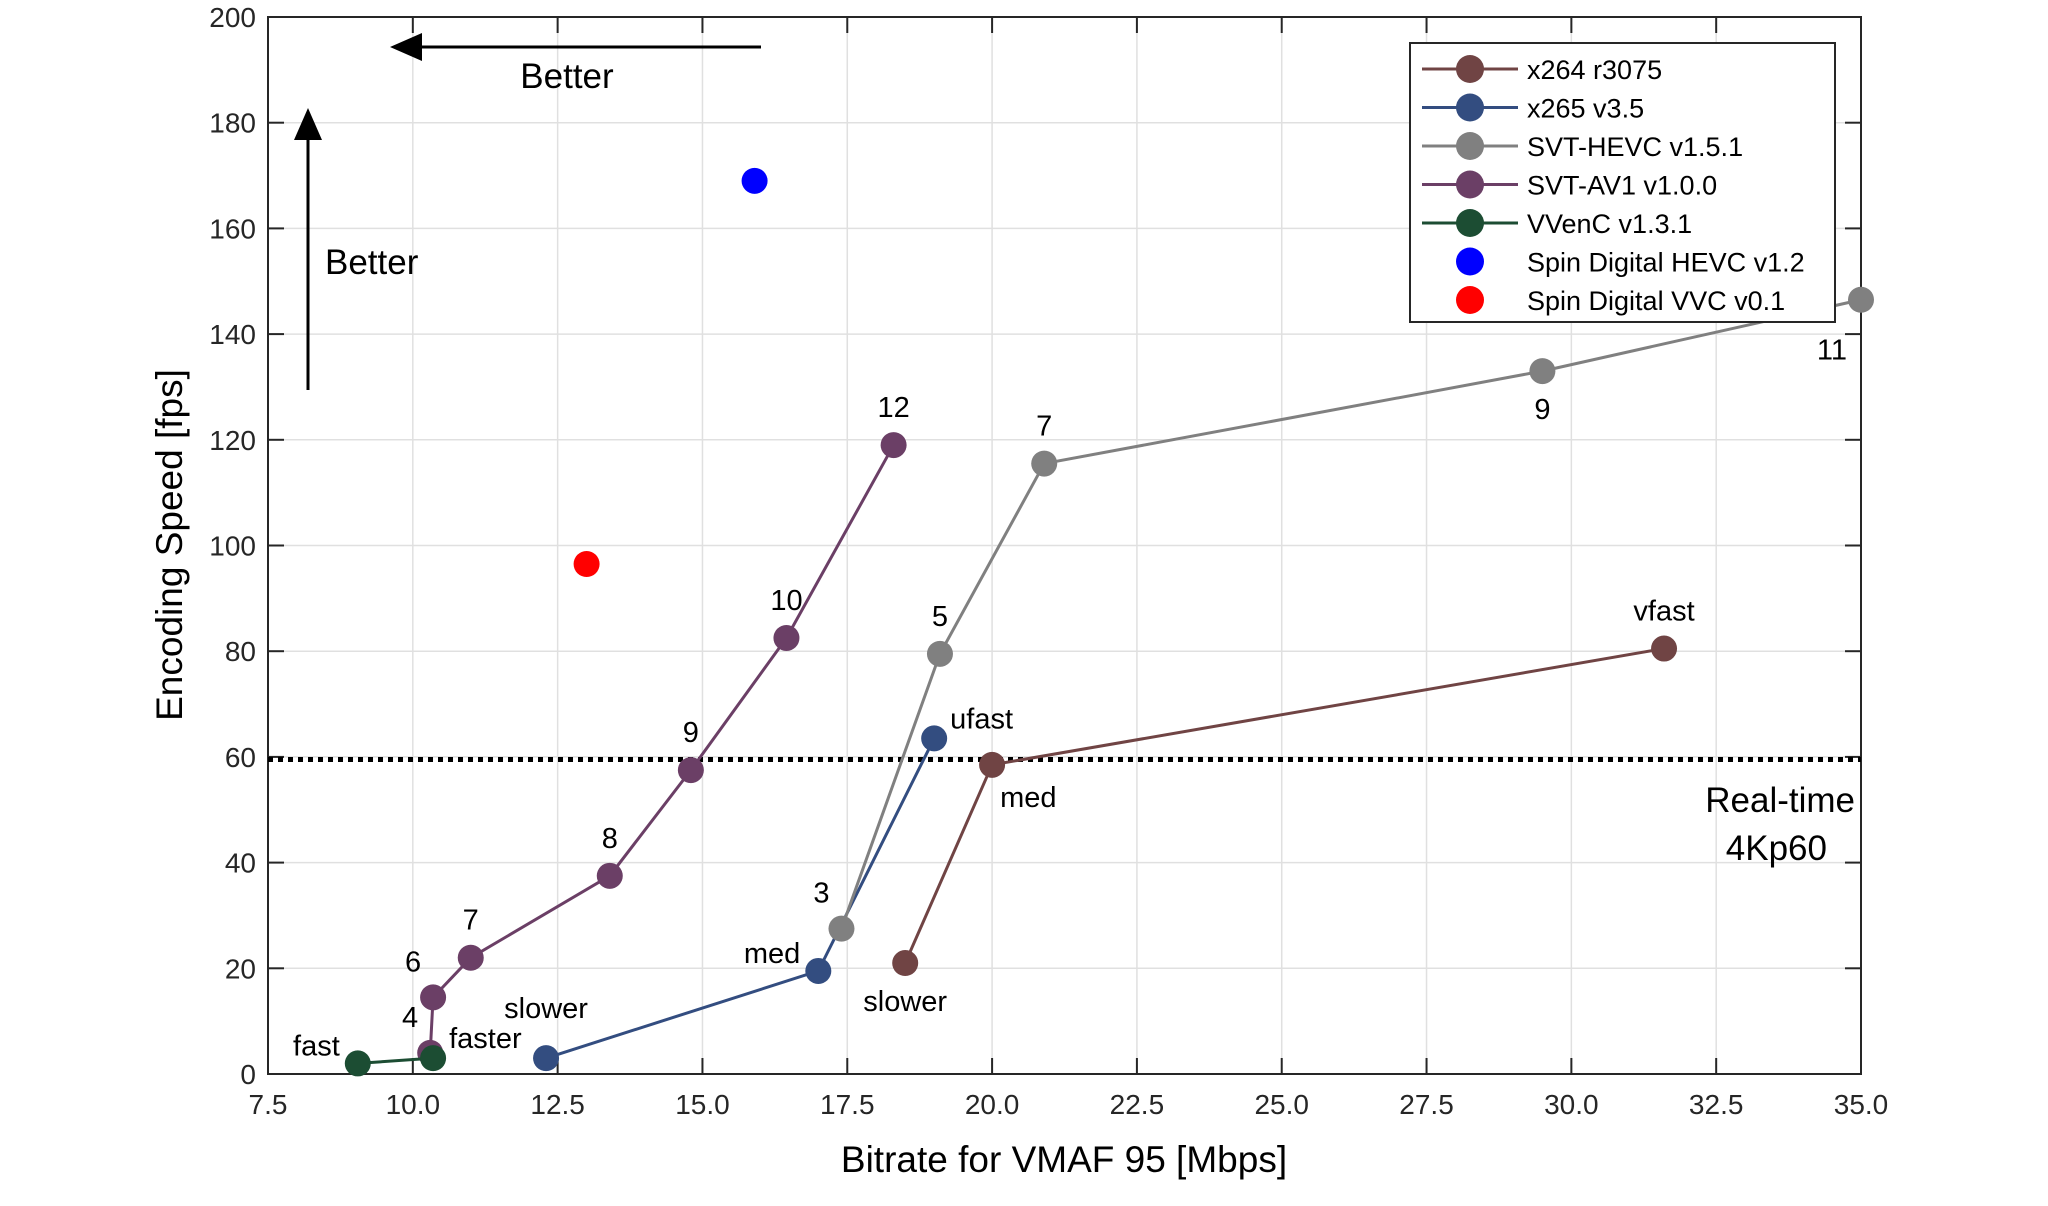 This screenshot has height=1206, width=2048. What do you see at coordinates (232, 123) in the screenshot?
I see `y-tick-label: 180` at bounding box center [232, 123].